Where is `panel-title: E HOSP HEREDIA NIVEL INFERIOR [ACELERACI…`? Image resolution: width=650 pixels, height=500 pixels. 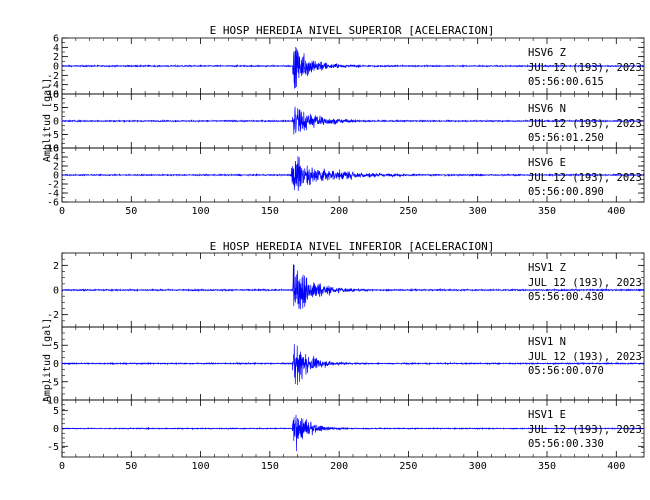
panel-title: E HOSP HEREDIA NIVEL INFERIOR [ACELERACI… is located at coordinates (352, 246).